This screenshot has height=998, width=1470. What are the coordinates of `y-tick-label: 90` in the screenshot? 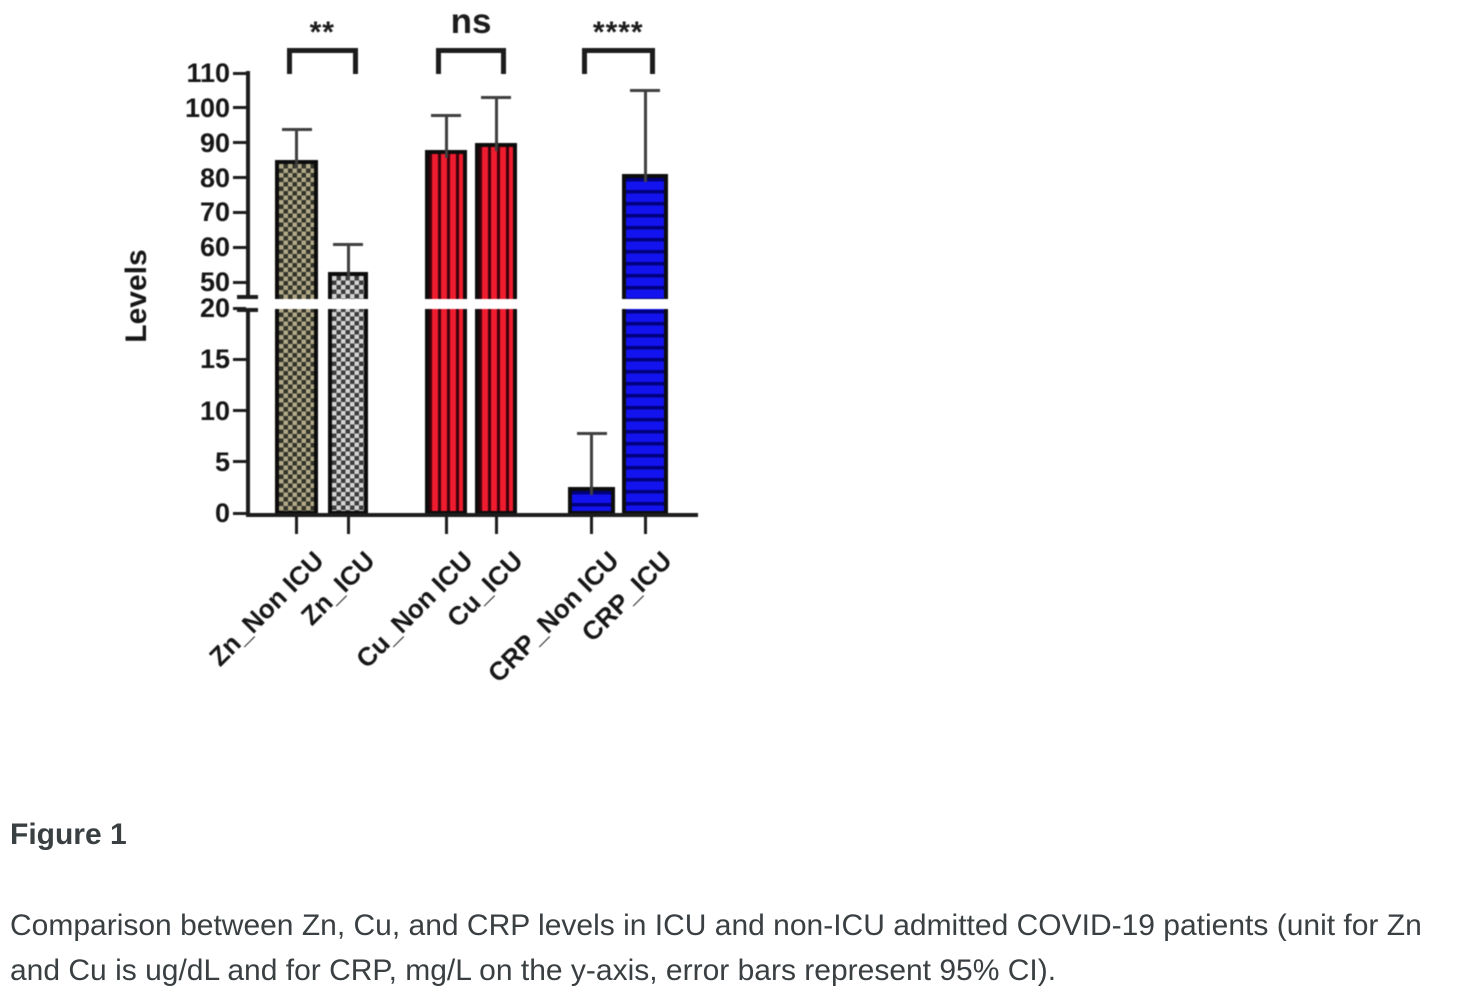 It's located at (214, 142).